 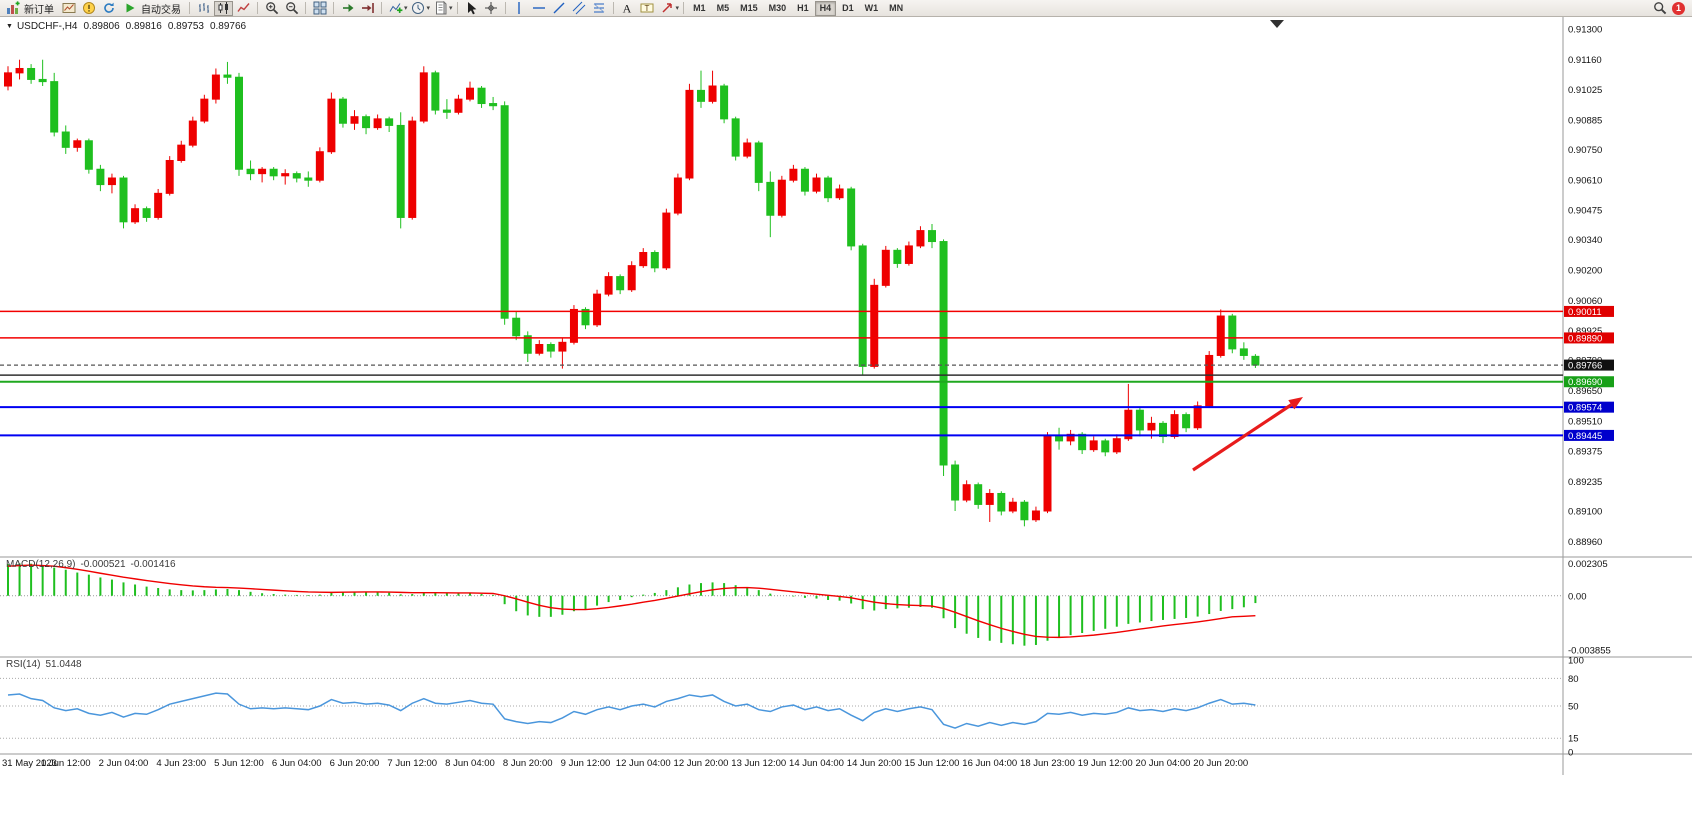 What do you see at coordinates (1585, 511) in the screenshot?
I see `price-axis-label: 0.89100` at bounding box center [1585, 511].